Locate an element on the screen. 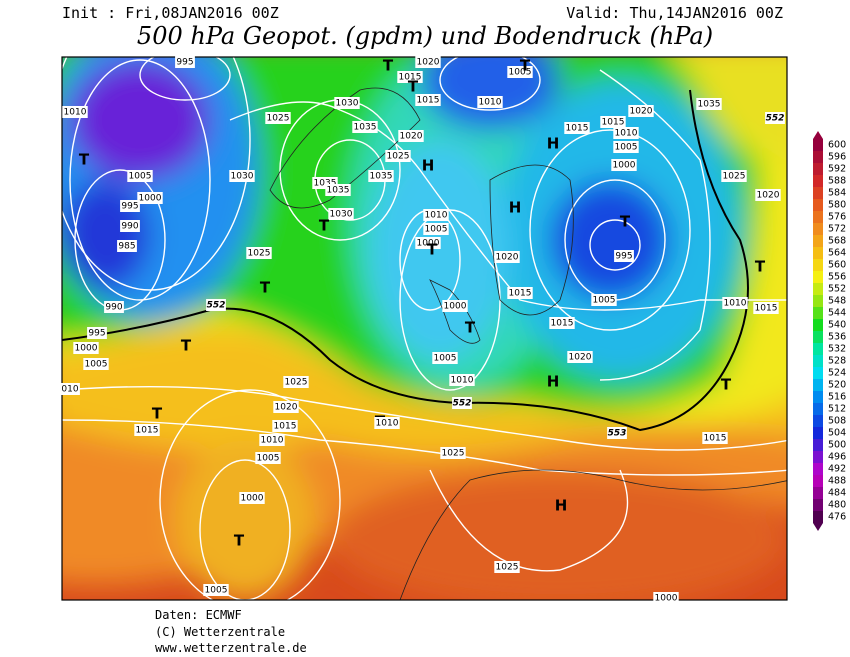 The height and width of the screenshot is (657, 850). colorbar-label: 480 is located at coordinates (837, 505).